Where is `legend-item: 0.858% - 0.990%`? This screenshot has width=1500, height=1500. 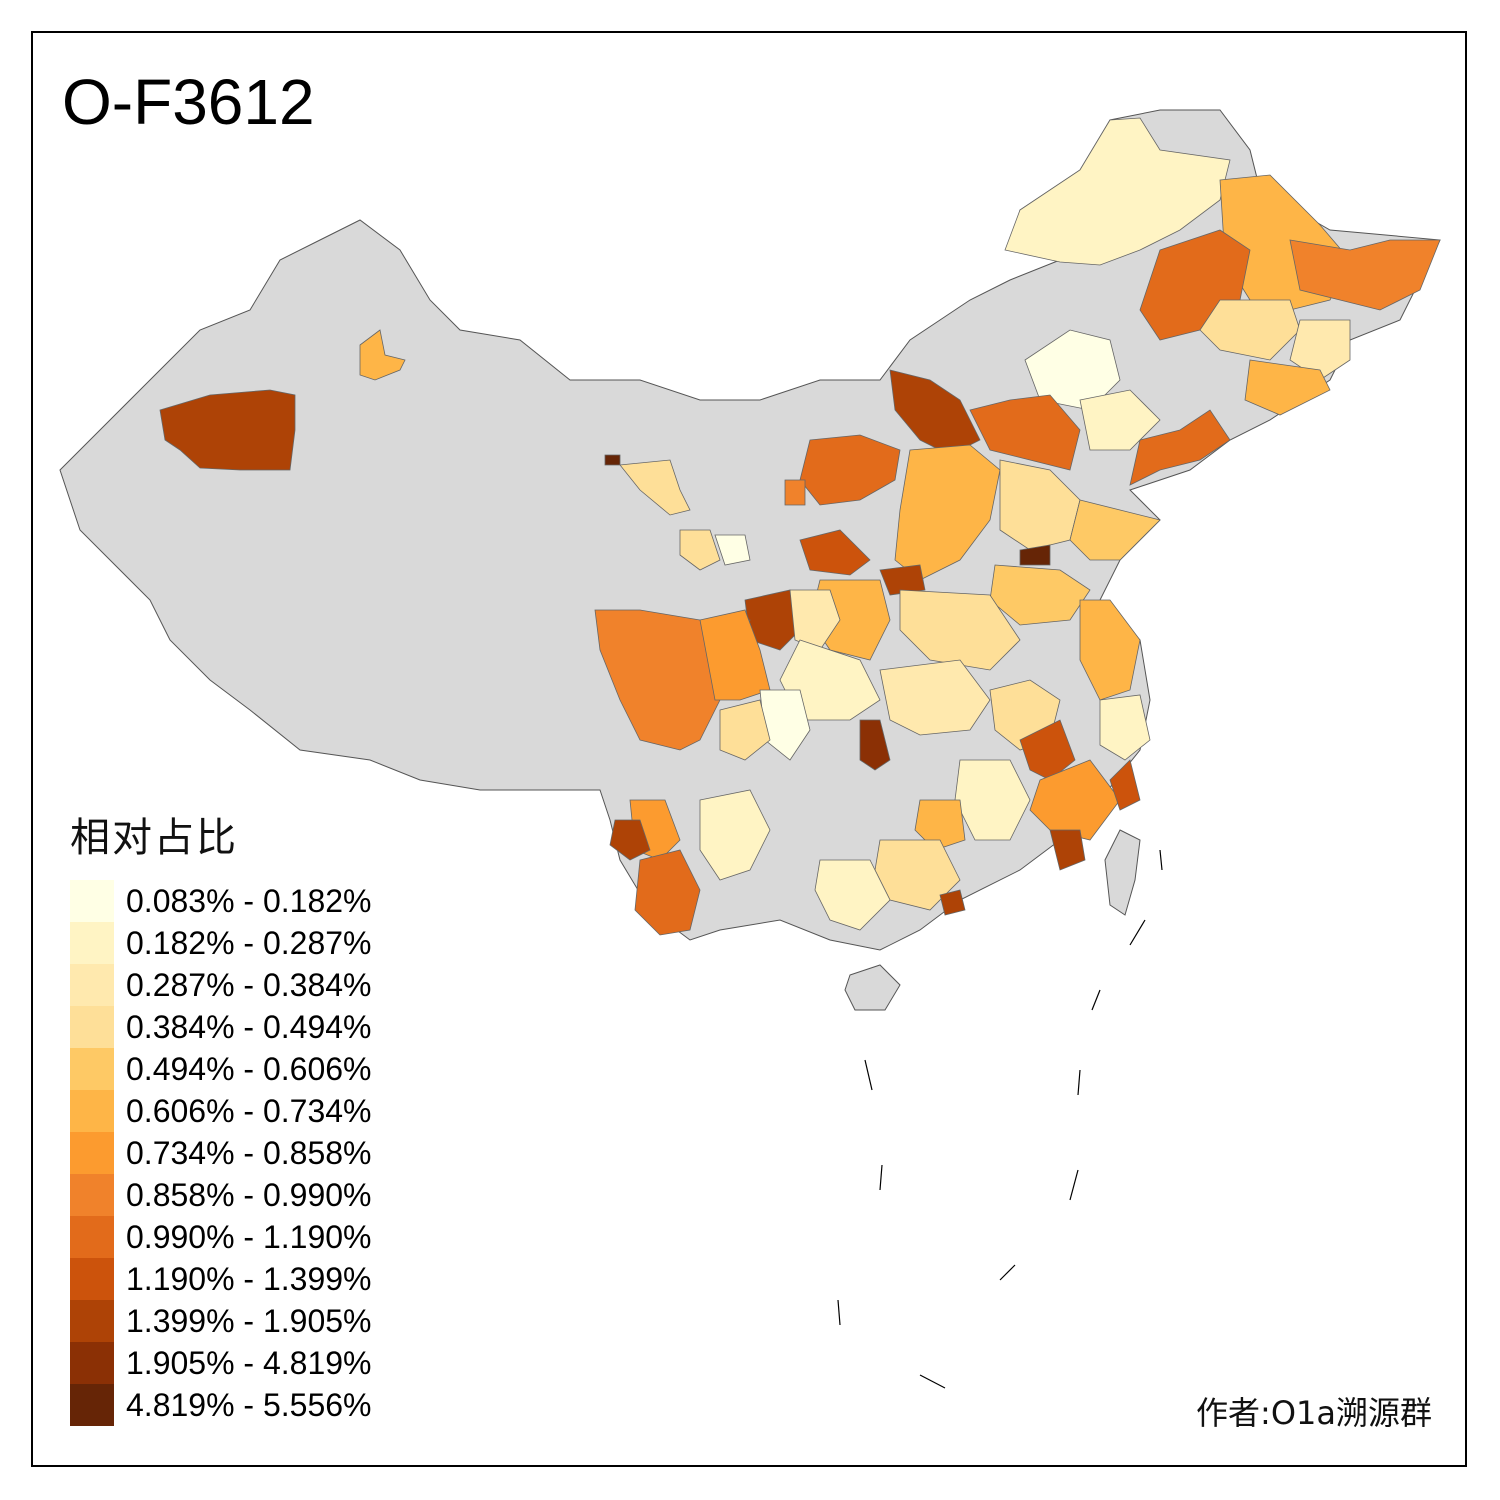 legend-item: 0.858% - 0.990% is located at coordinates (221, 1195).